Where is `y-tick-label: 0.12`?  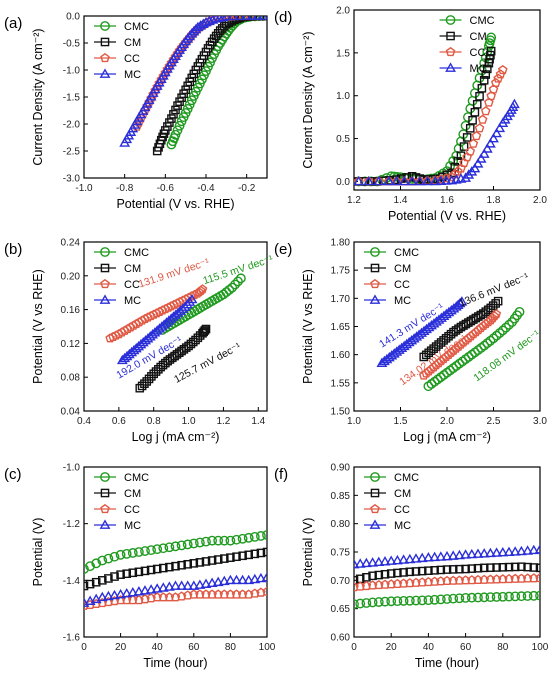 y-tick-label: 0.12 is located at coordinates (71, 344).